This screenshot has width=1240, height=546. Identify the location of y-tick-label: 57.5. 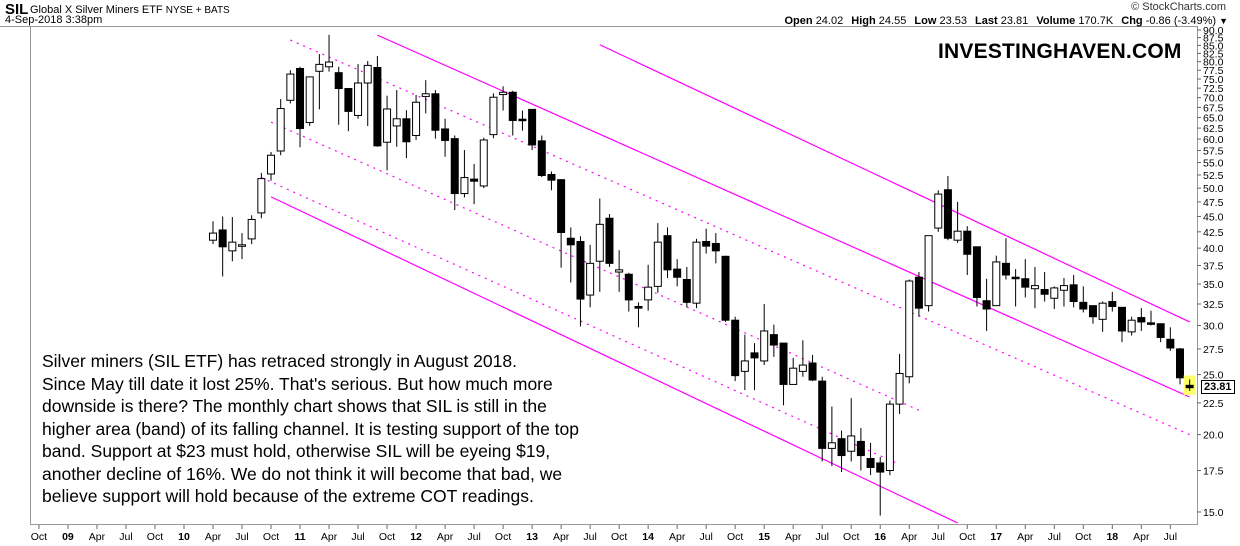
(1213, 152).